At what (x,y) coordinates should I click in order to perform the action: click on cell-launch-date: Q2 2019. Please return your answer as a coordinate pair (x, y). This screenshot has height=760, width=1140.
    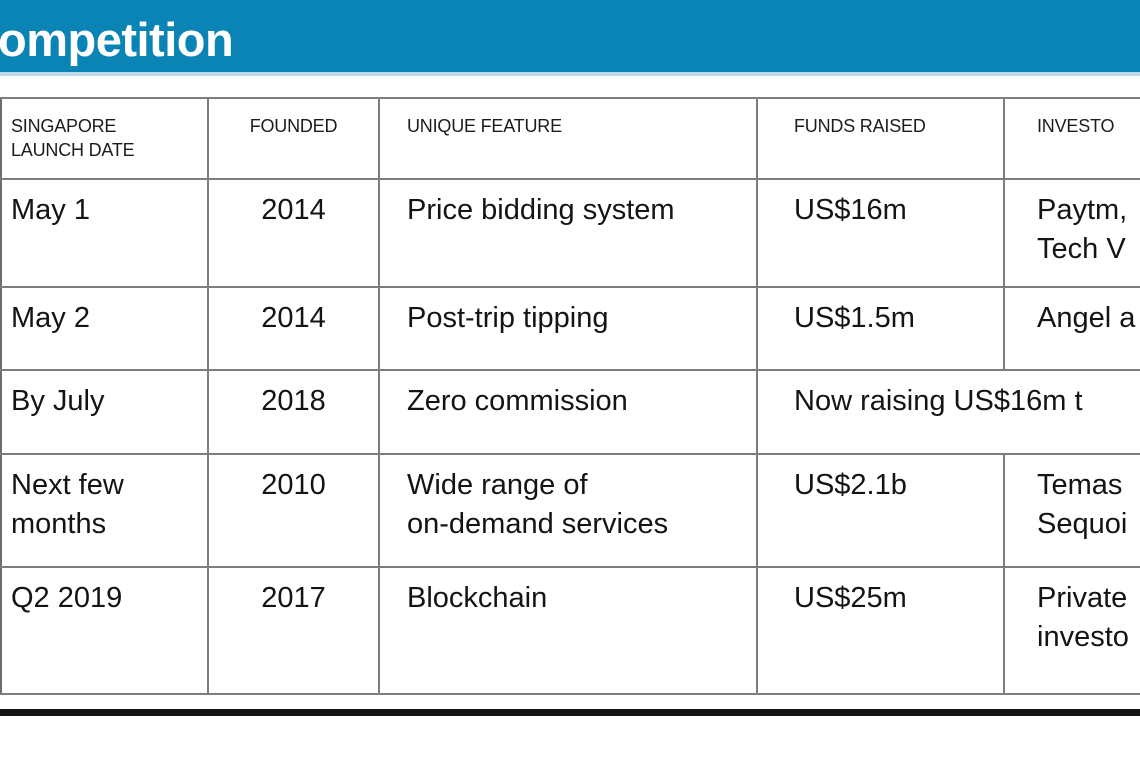
    Looking at the image, I should click on (105, 631).